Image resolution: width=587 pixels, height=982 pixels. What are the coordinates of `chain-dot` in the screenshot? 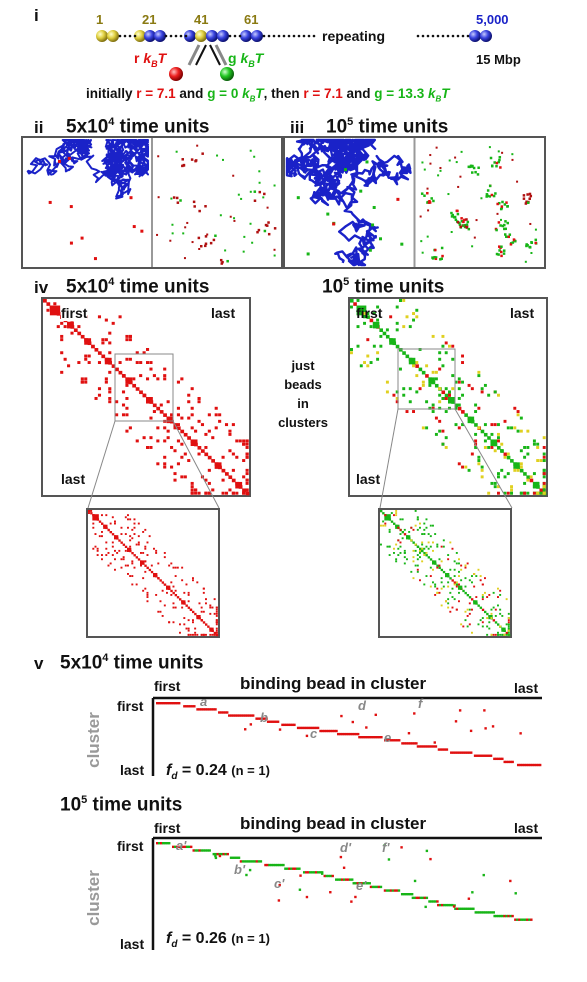 It's located at (443, 36).